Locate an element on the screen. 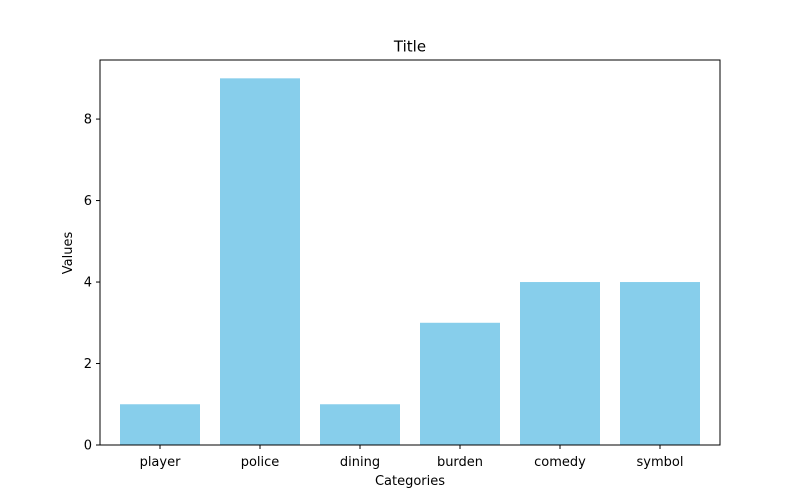 This screenshot has height=500, width=800. chart-title: Title is located at coordinates (409, 47).